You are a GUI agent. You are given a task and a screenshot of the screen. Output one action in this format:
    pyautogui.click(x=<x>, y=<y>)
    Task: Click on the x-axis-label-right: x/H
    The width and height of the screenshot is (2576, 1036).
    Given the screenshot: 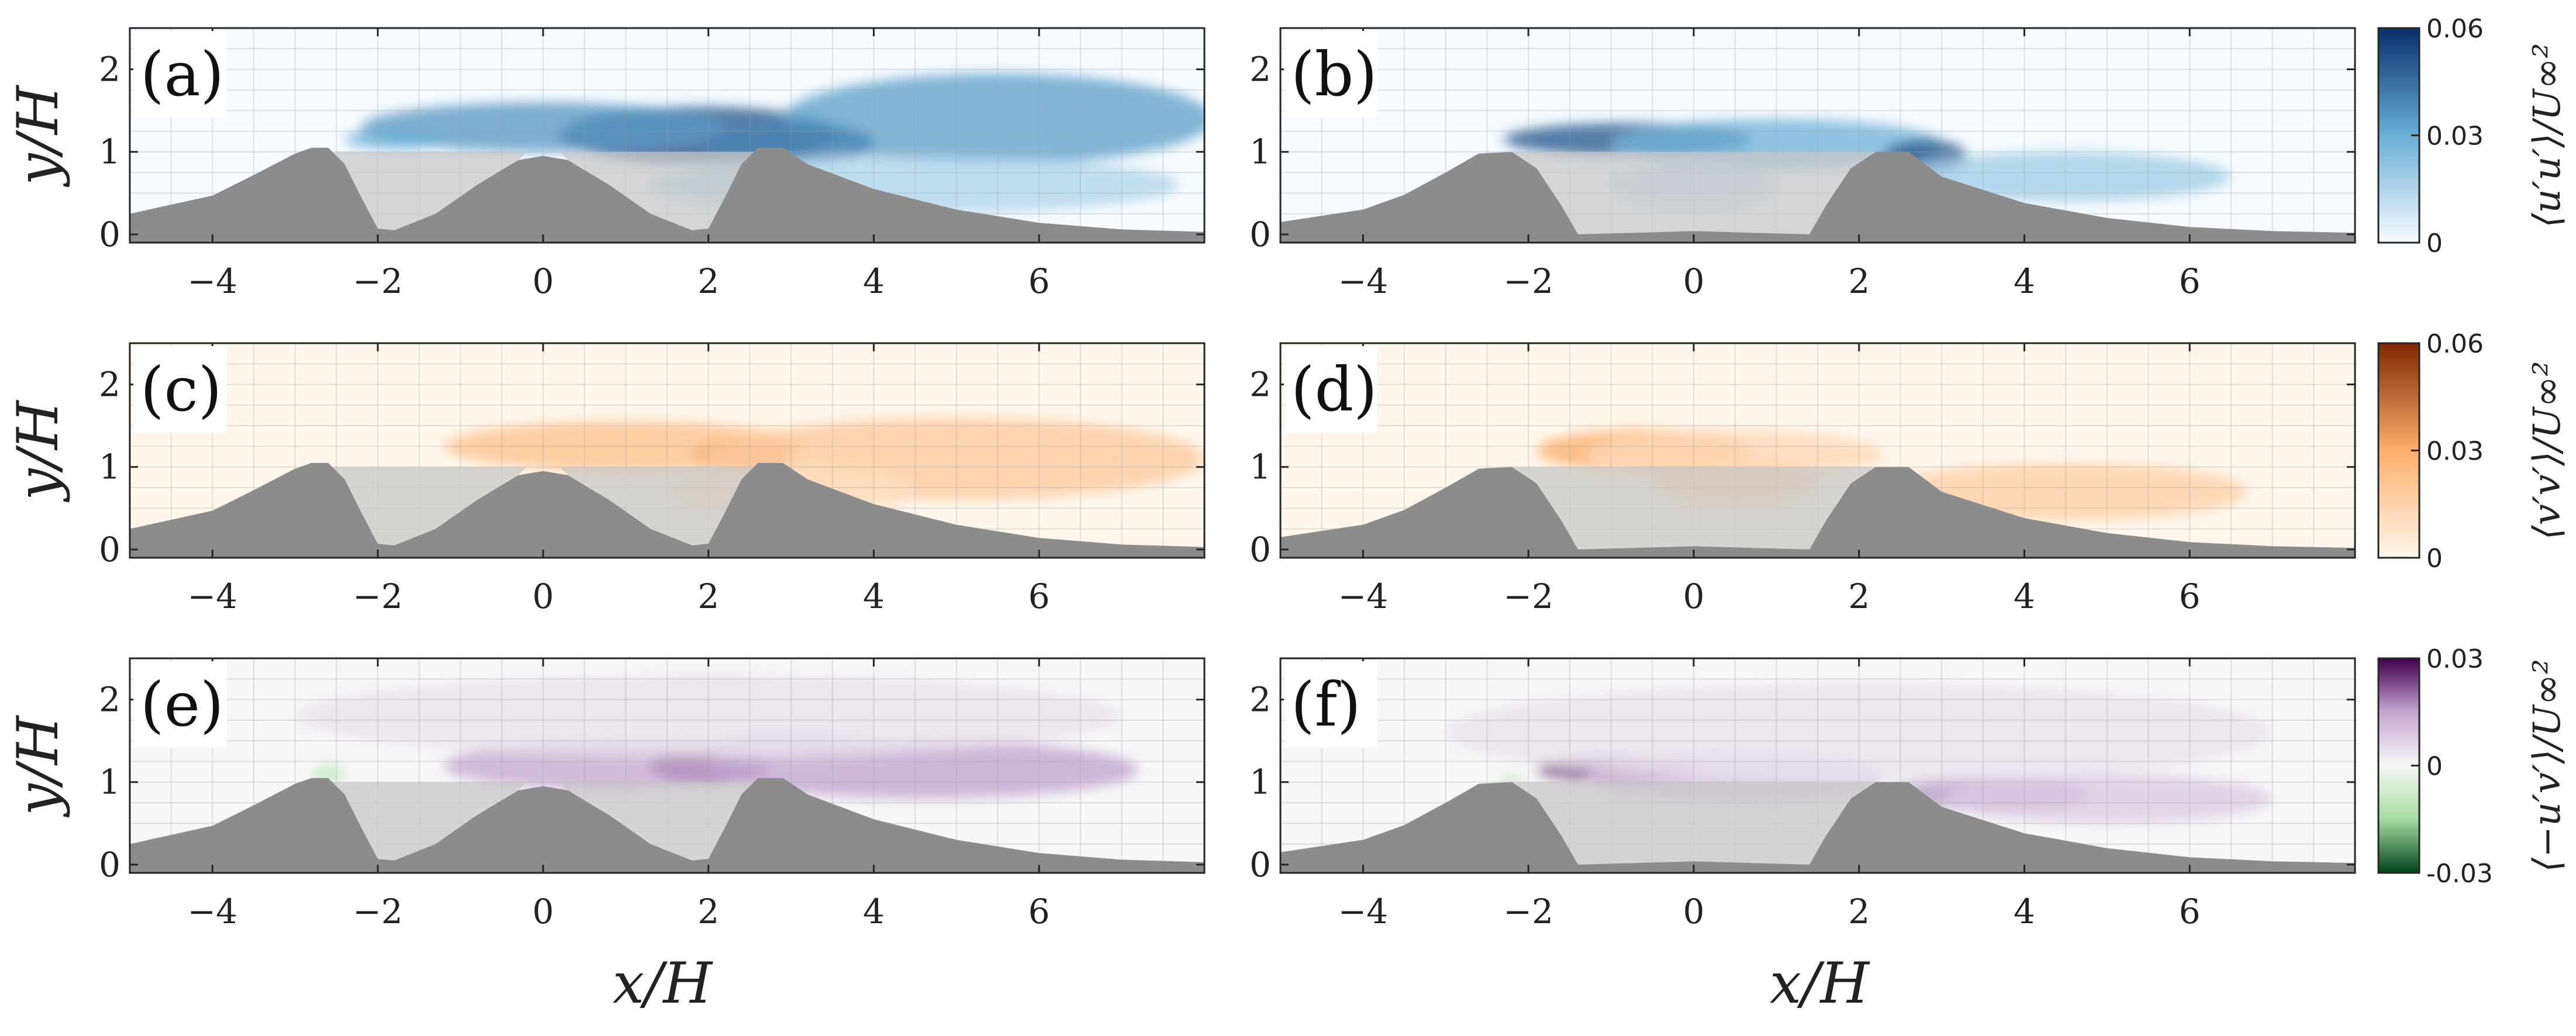 What is the action you would take?
    pyautogui.click(x=1820, y=983)
    